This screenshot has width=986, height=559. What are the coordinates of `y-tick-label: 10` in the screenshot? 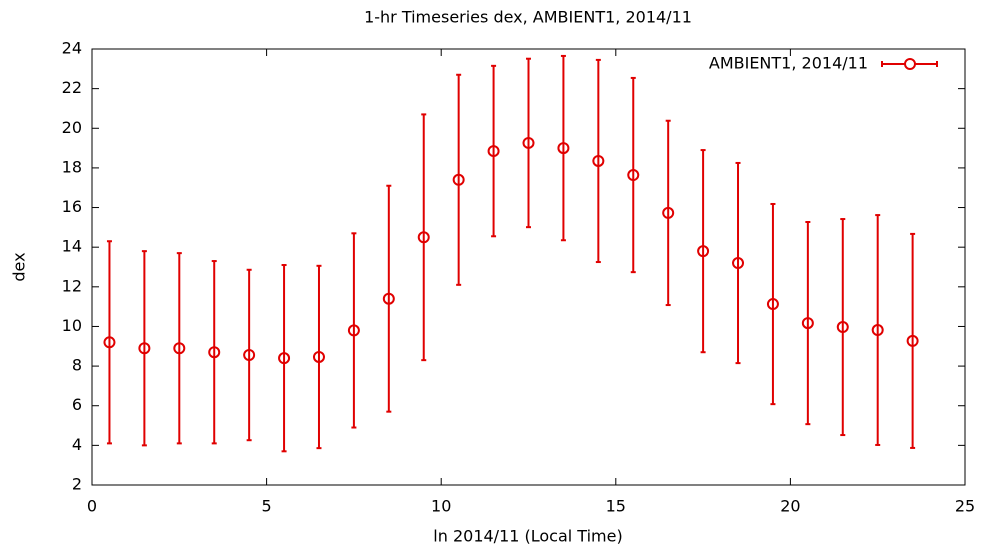 It's located at (72, 325).